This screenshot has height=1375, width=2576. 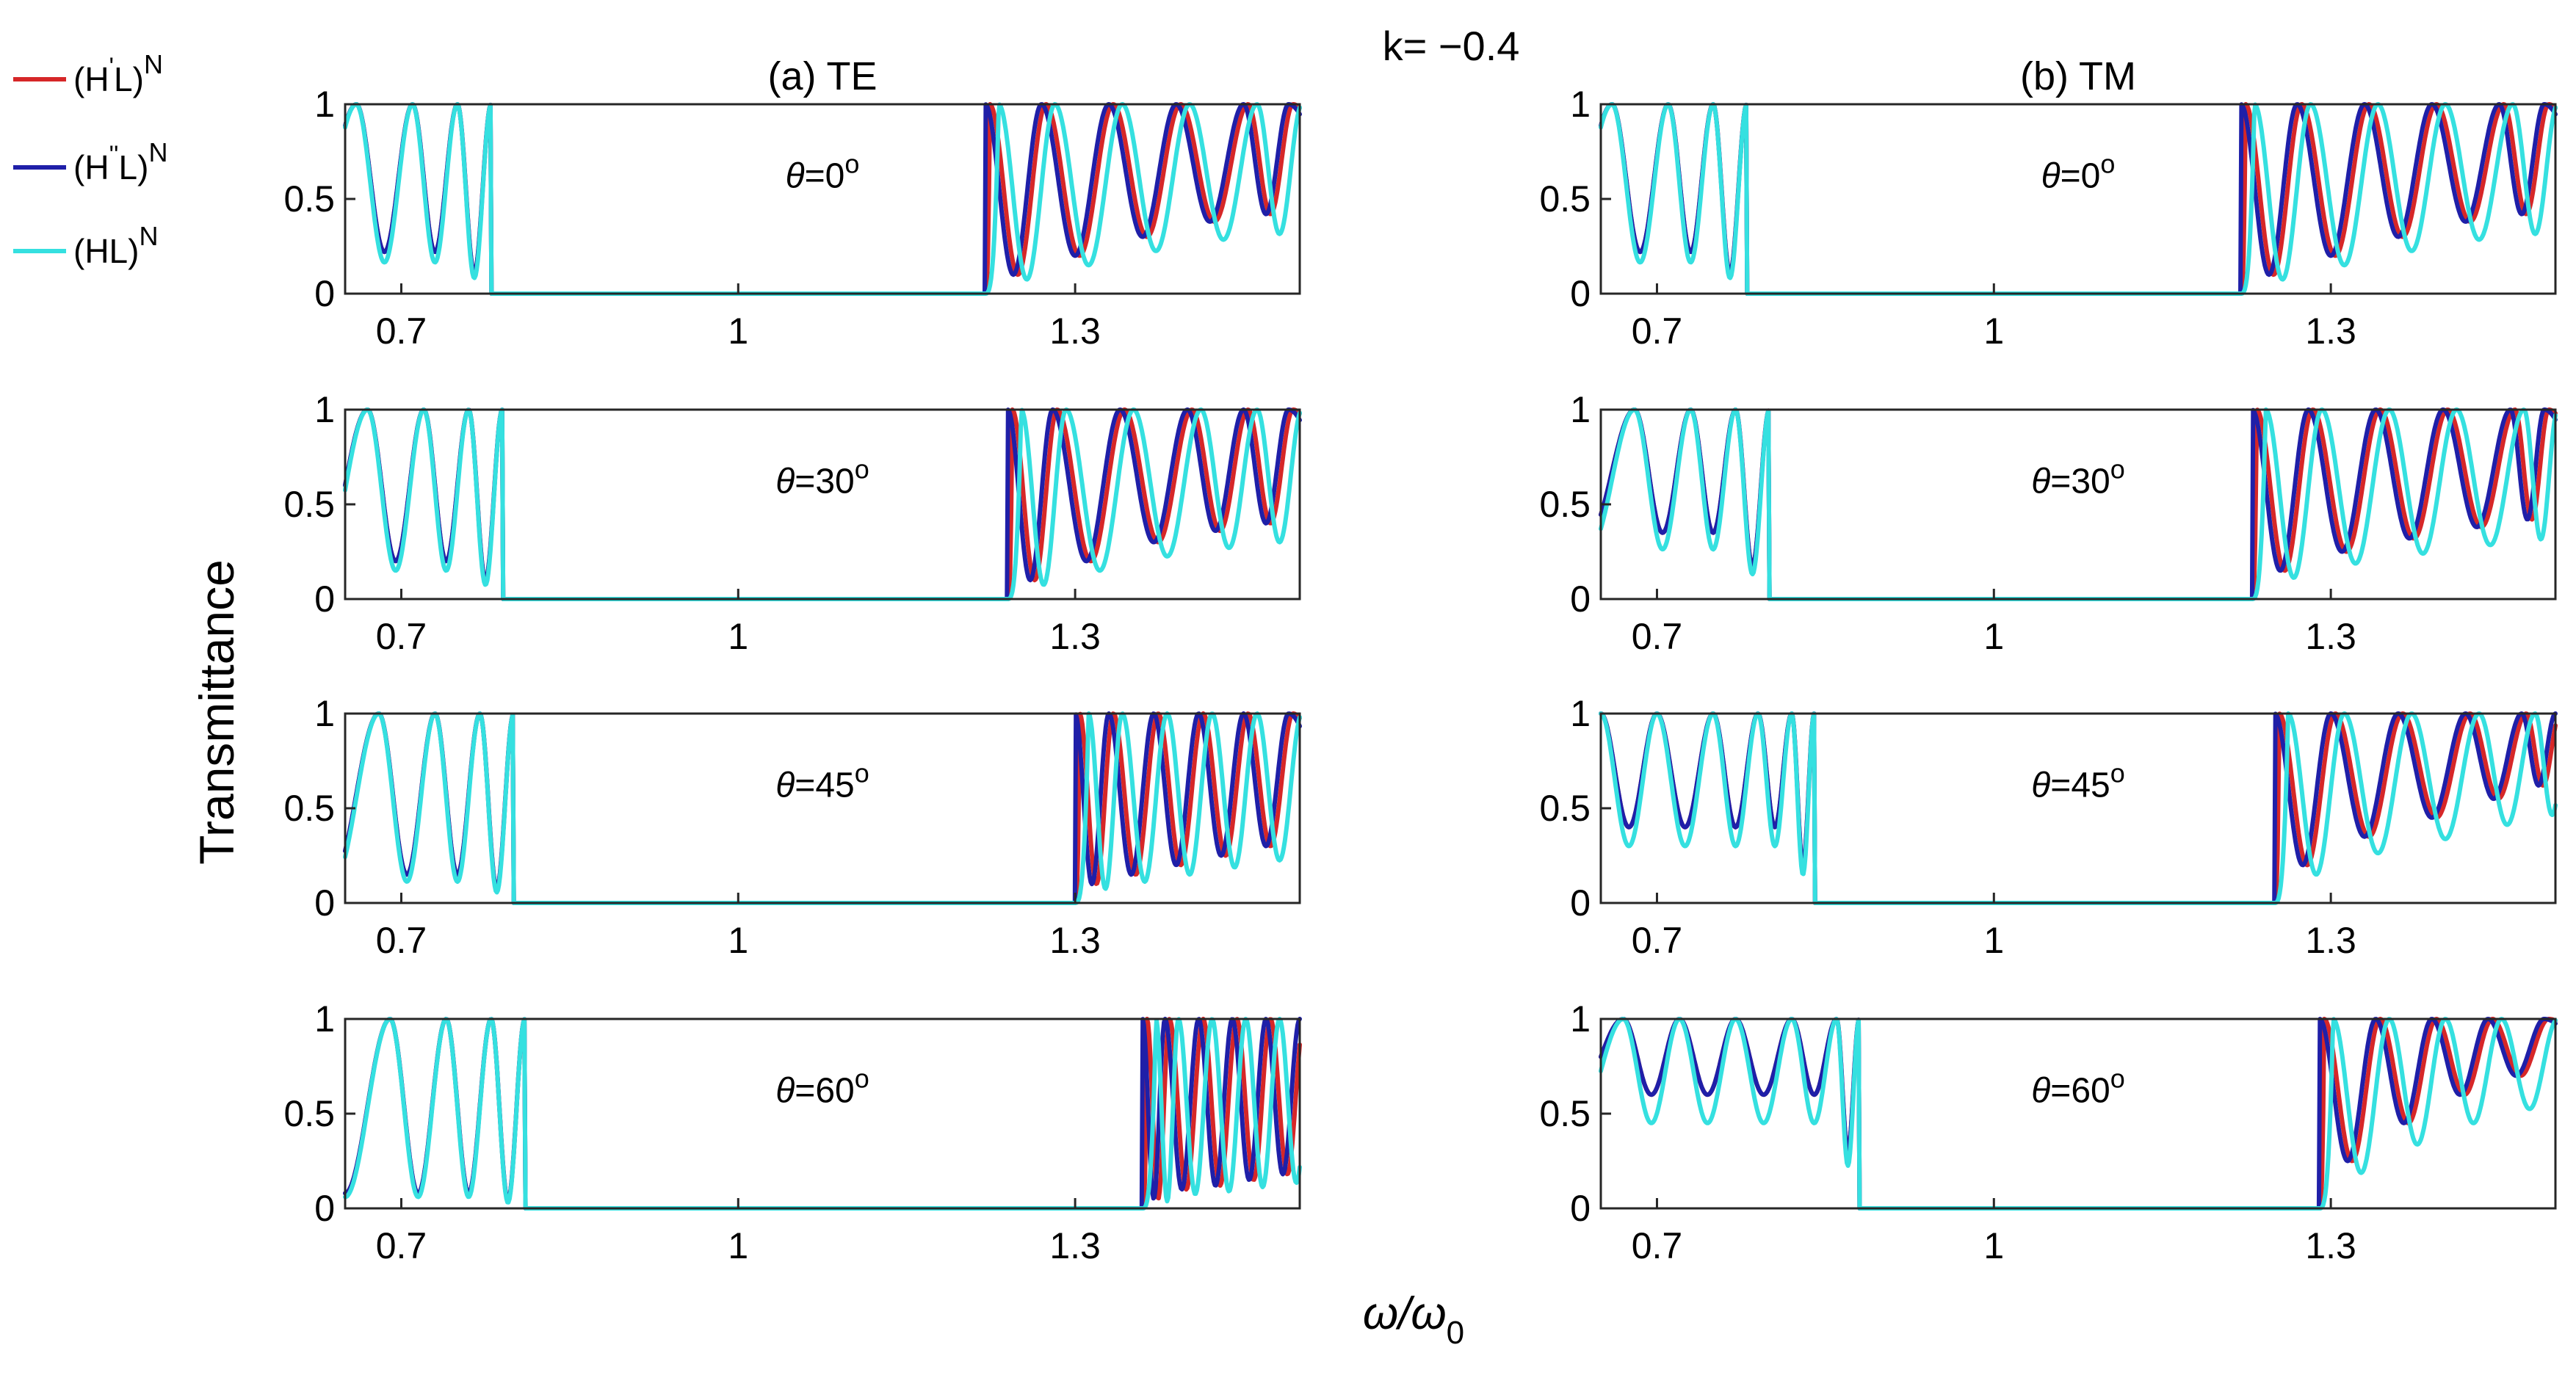 What do you see at coordinates (822, 76) in the screenshot?
I see `panel-title: (a) TE` at bounding box center [822, 76].